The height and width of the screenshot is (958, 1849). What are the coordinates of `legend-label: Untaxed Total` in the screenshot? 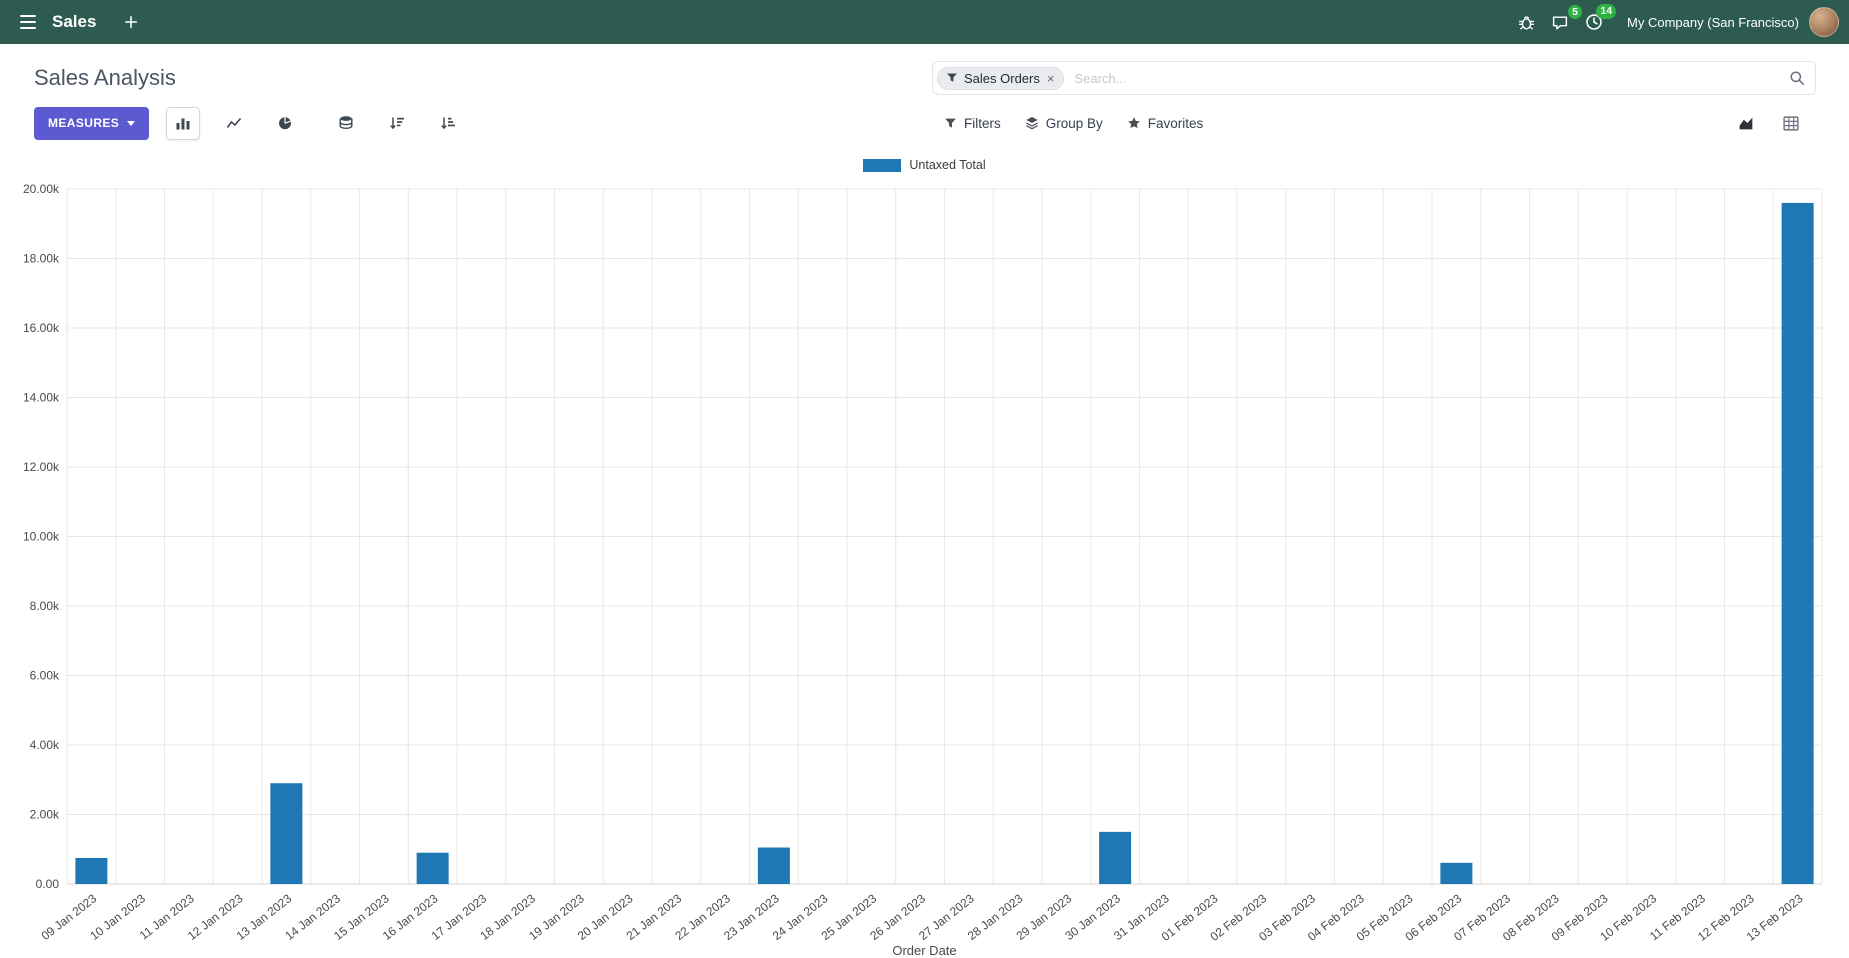 It's located at (947, 165).